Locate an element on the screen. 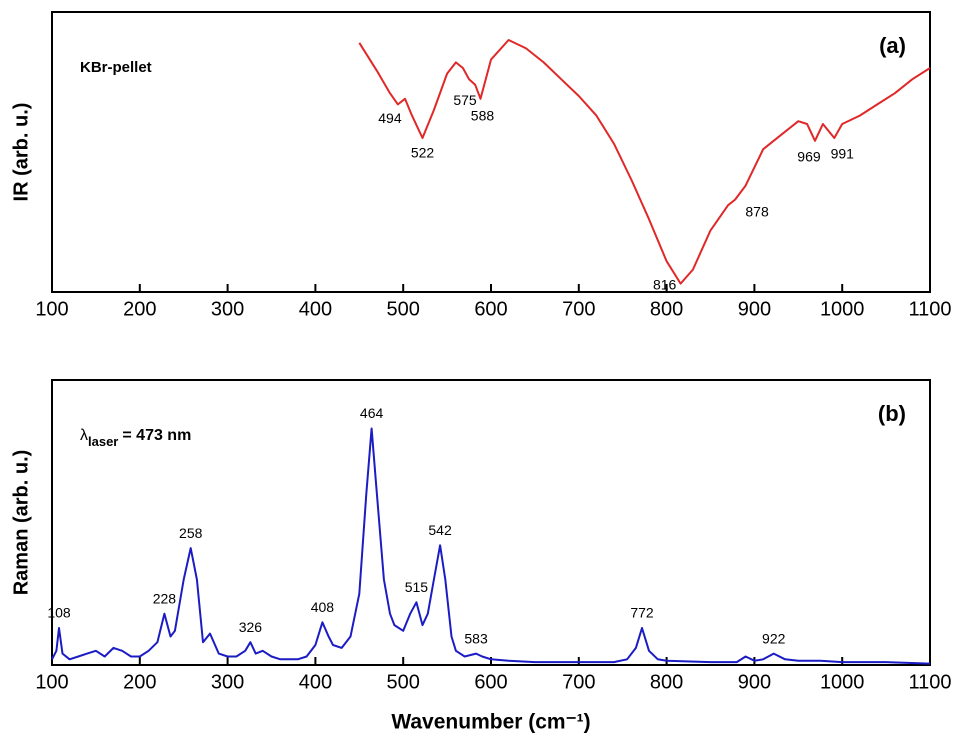  annotation-symbol: λ is located at coordinates (84, 435).